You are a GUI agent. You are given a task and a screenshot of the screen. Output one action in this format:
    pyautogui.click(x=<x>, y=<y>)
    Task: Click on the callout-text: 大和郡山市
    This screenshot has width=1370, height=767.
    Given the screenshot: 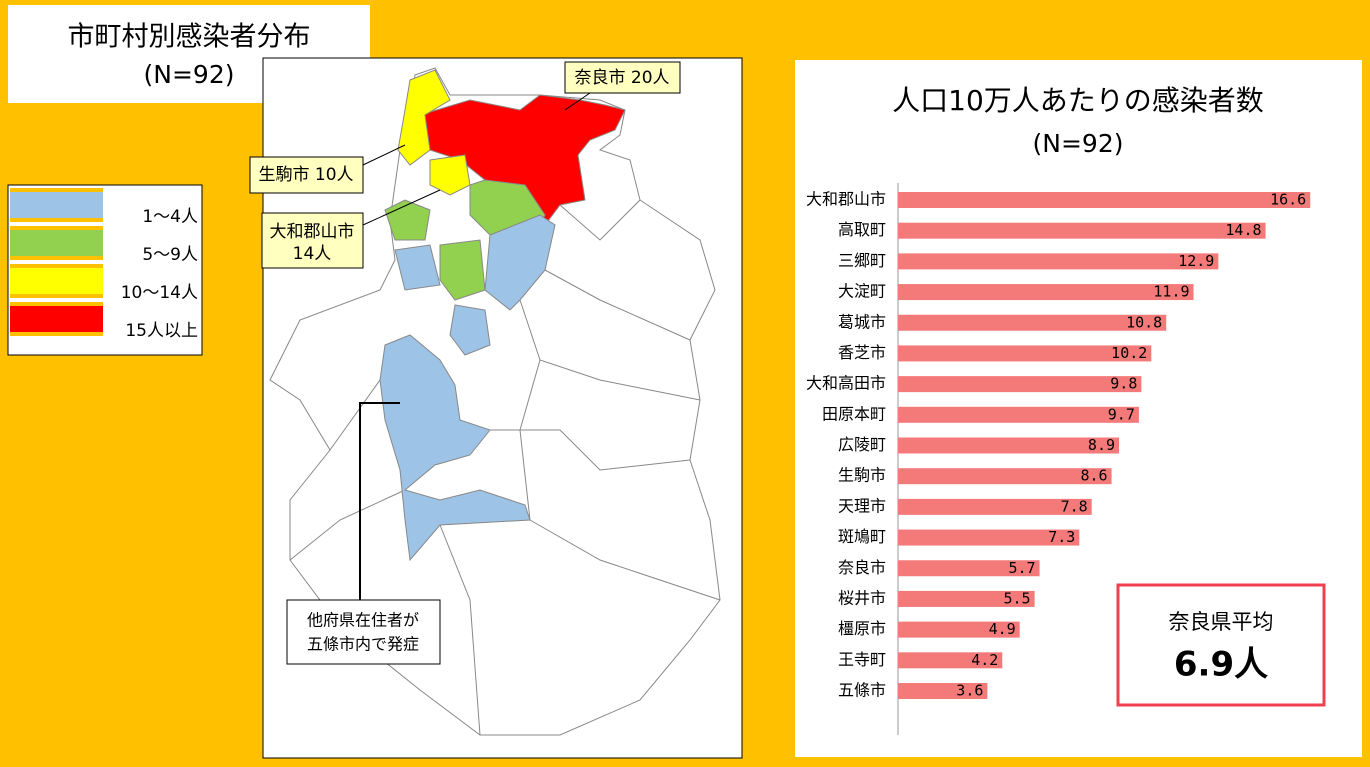 What is the action you would take?
    pyautogui.click(x=312, y=232)
    